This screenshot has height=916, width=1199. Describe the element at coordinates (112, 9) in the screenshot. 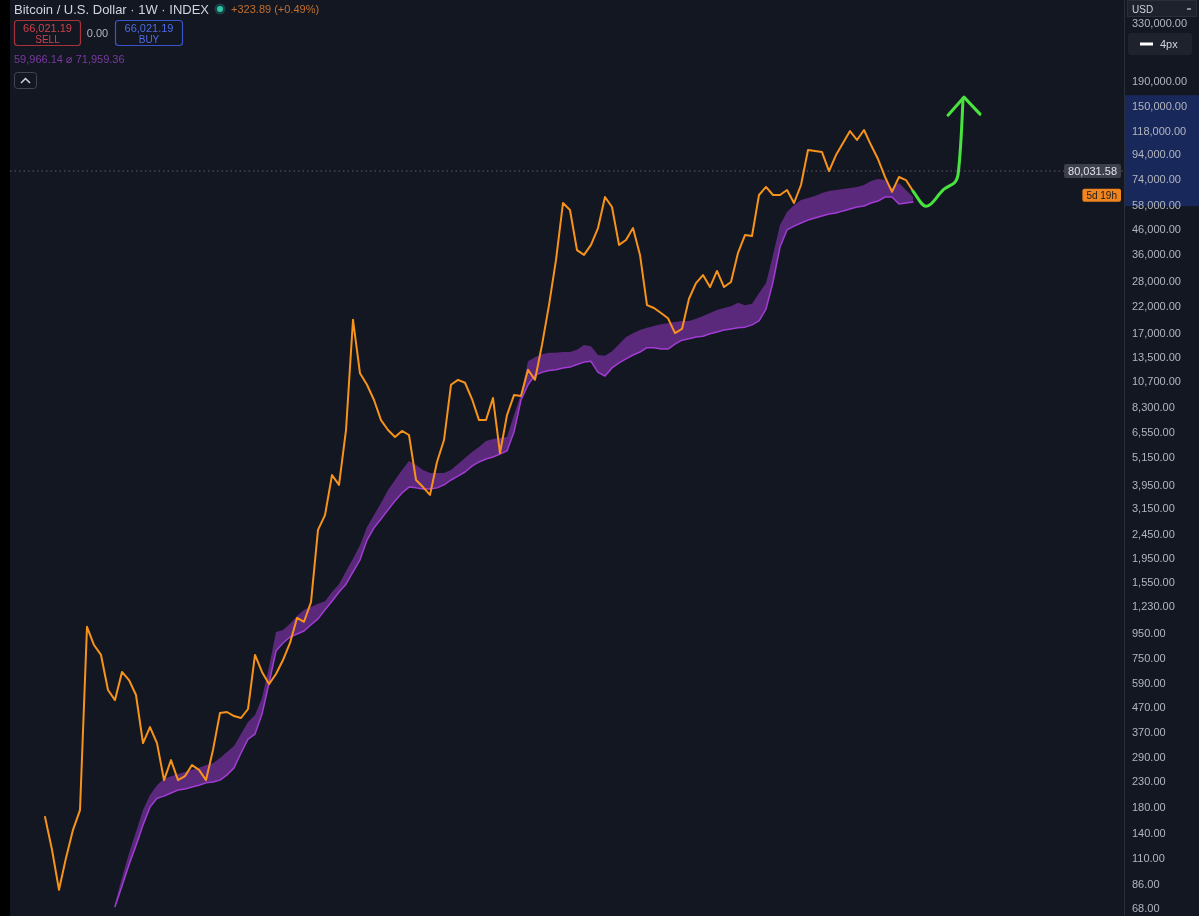

I see `chart-title: Bitcoin / U.S. Dollar · 1W · INDEX` at that location.